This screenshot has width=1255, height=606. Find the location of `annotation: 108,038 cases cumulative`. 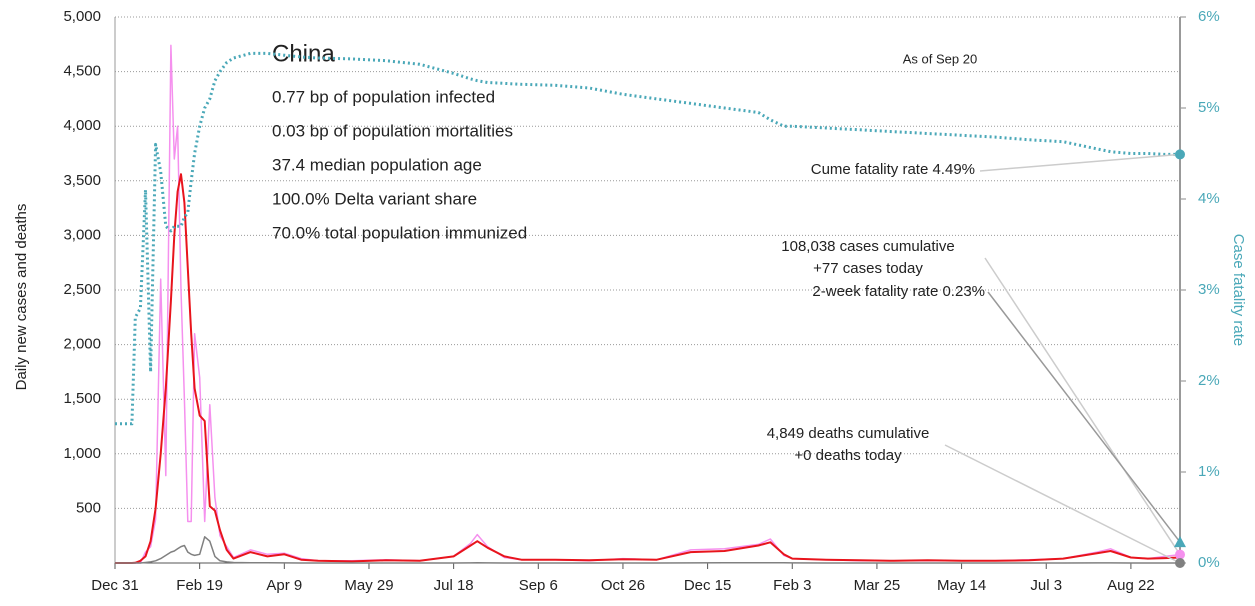

annotation: 108,038 cases cumulative is located at coordinates (867, 246).